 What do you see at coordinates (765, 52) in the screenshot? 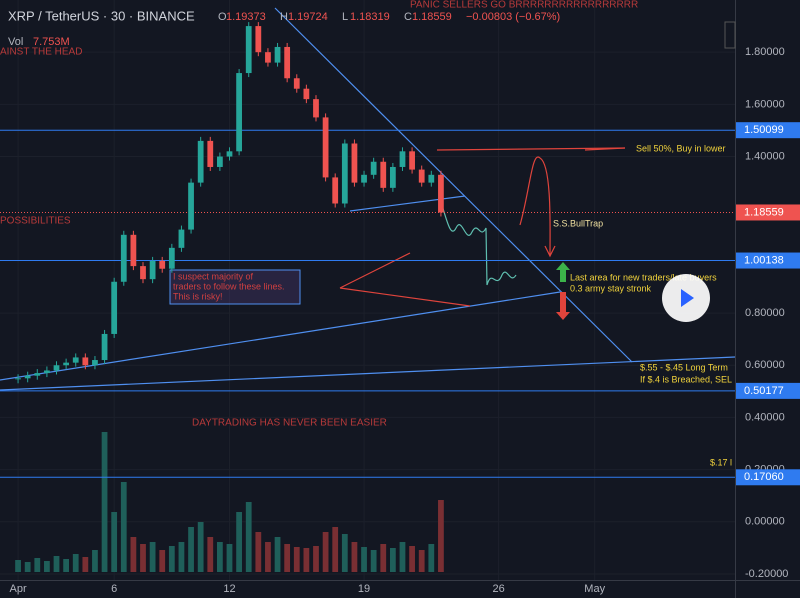
I see `y-tick-label: 1.80000` at bounding box center [765, 52].